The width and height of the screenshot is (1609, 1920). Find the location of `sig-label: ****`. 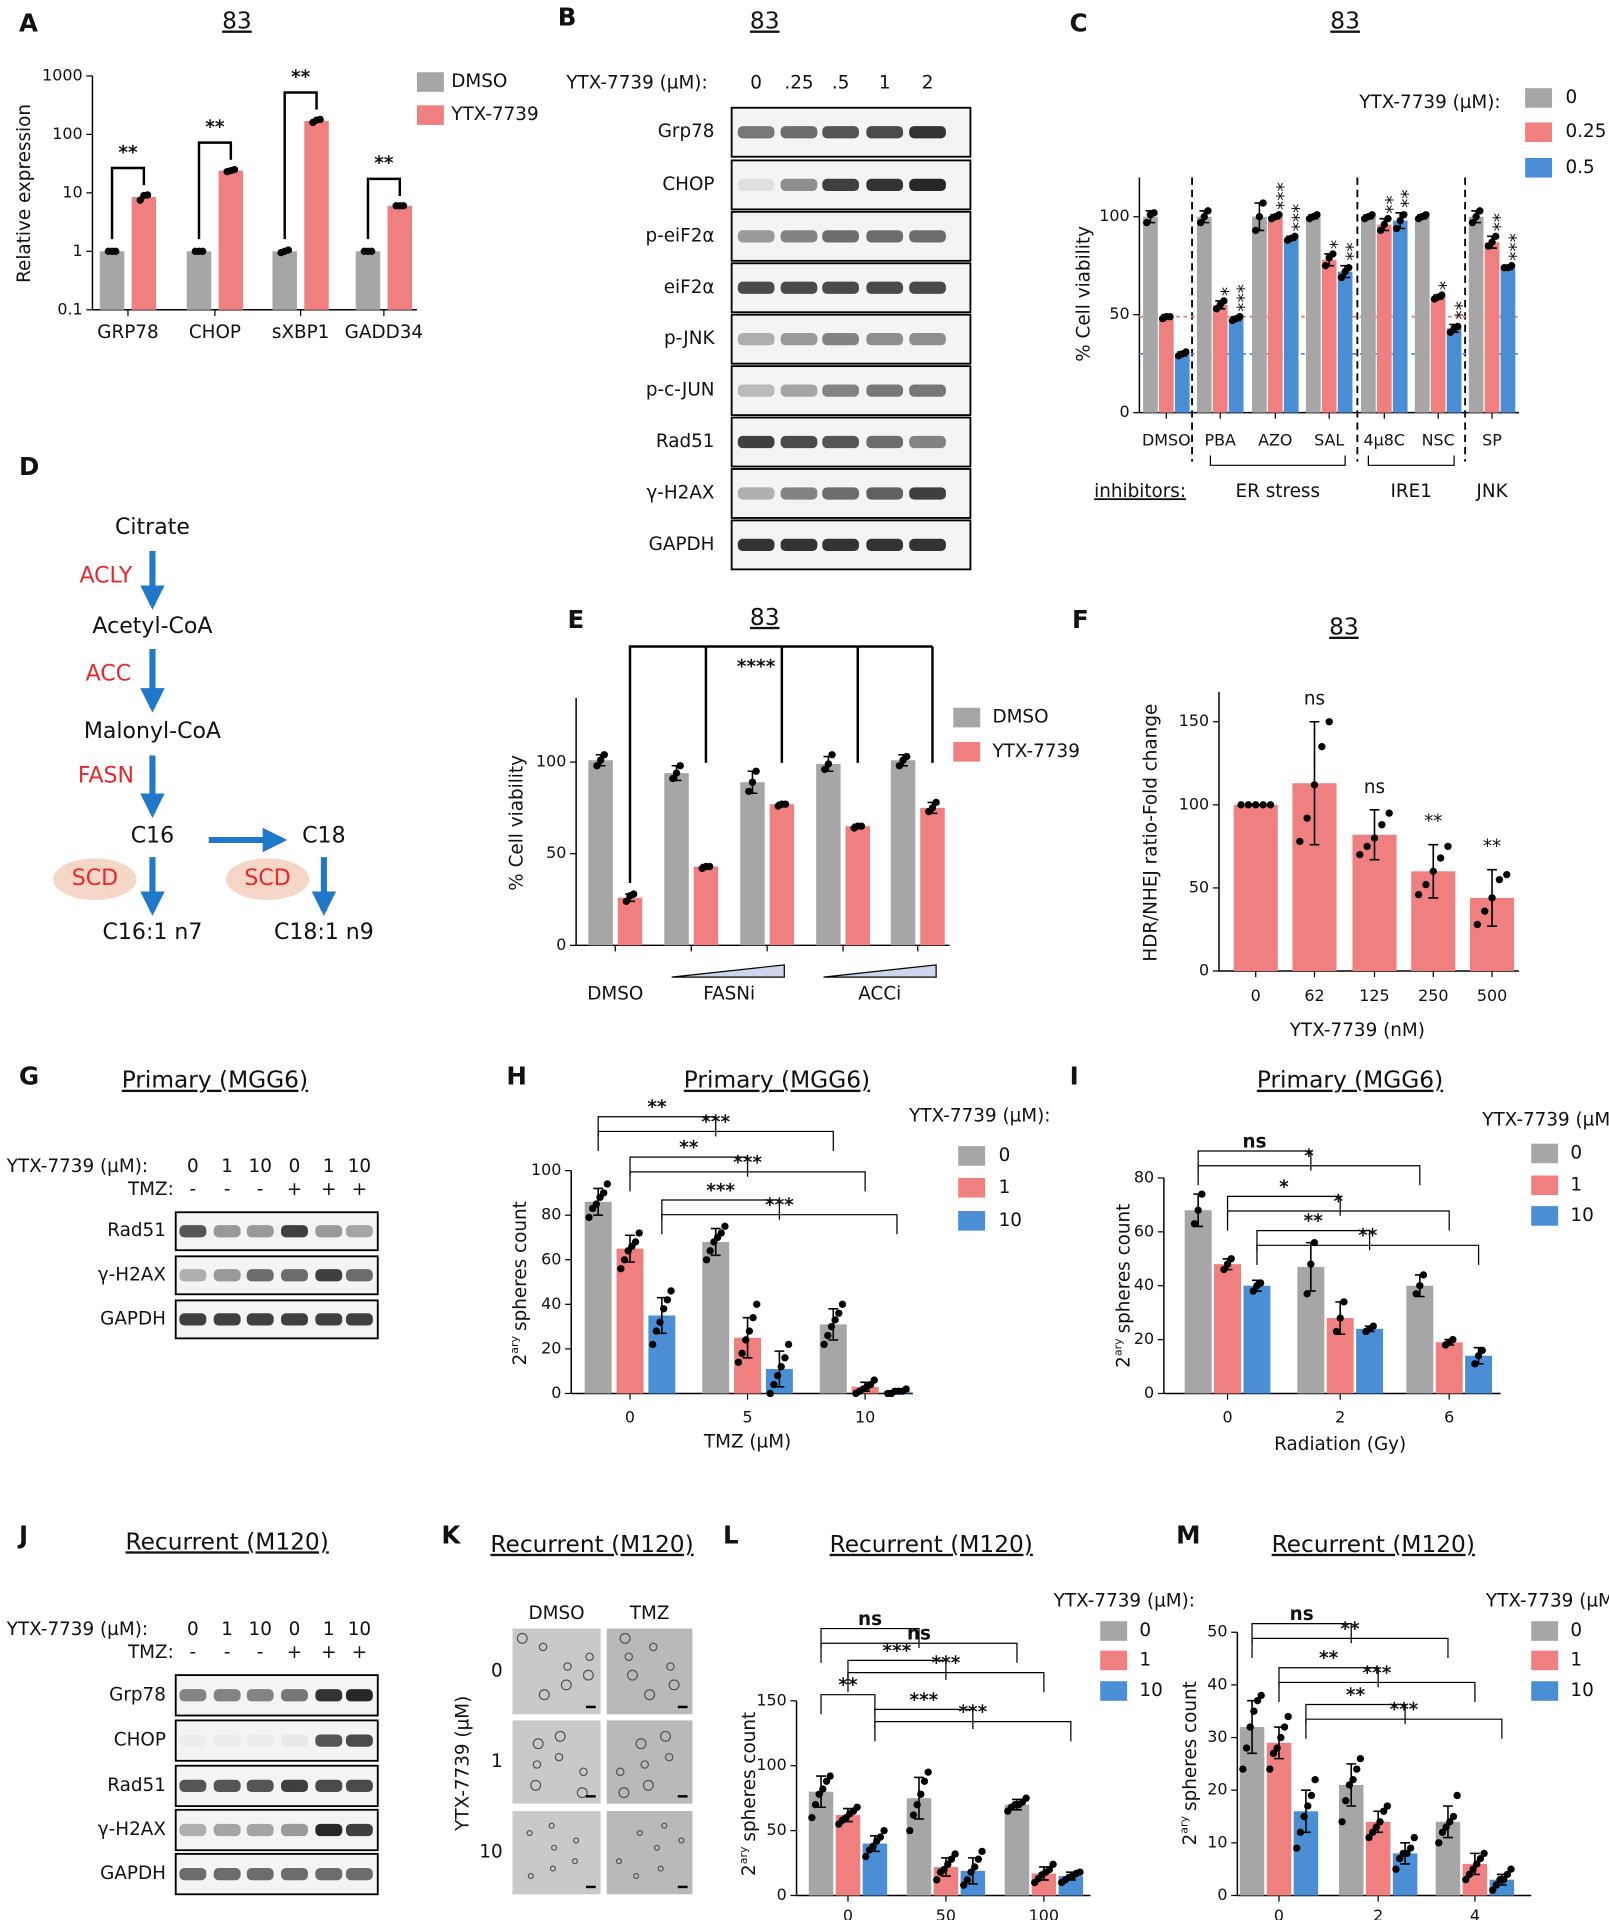

sig-label: **** is located at coordinates (756, 666).